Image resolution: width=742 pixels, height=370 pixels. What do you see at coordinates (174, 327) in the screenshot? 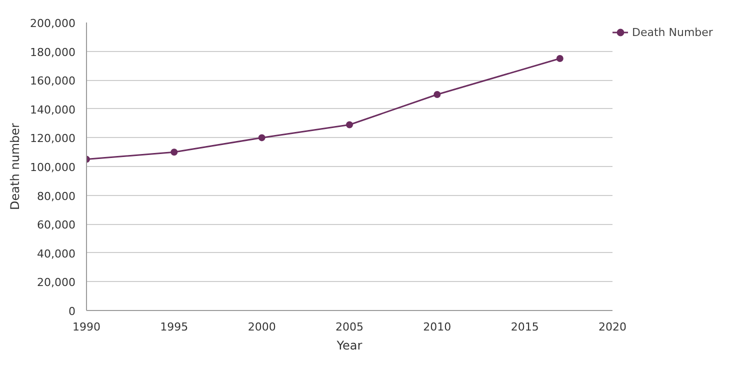
I see `x-tick-label: 1995` at bounding box center [174, 327].